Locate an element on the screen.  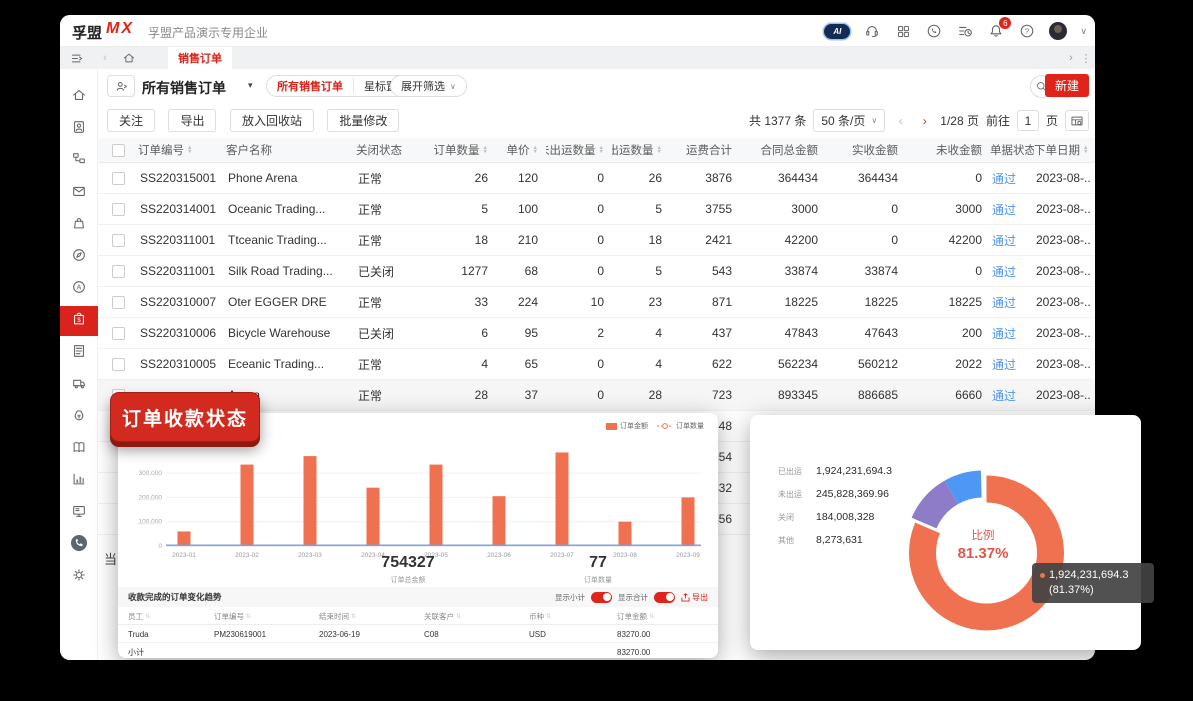
expand-filter-button: 展开筛选 ∨ is located at coordinates (428, 86).